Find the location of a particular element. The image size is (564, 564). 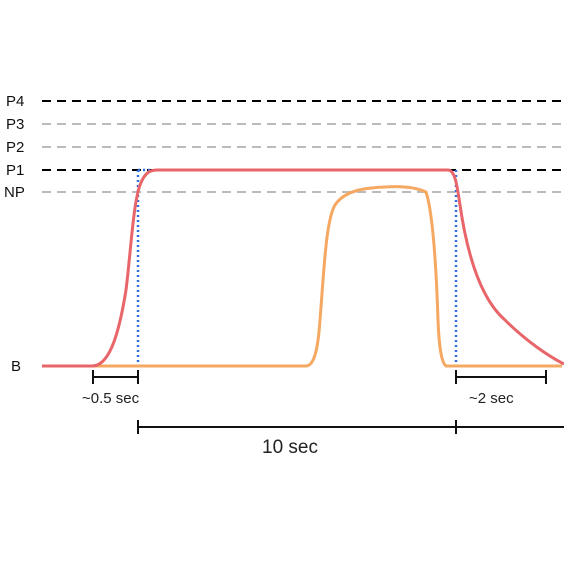

duration-bracket is located at coordinates (350, 427).